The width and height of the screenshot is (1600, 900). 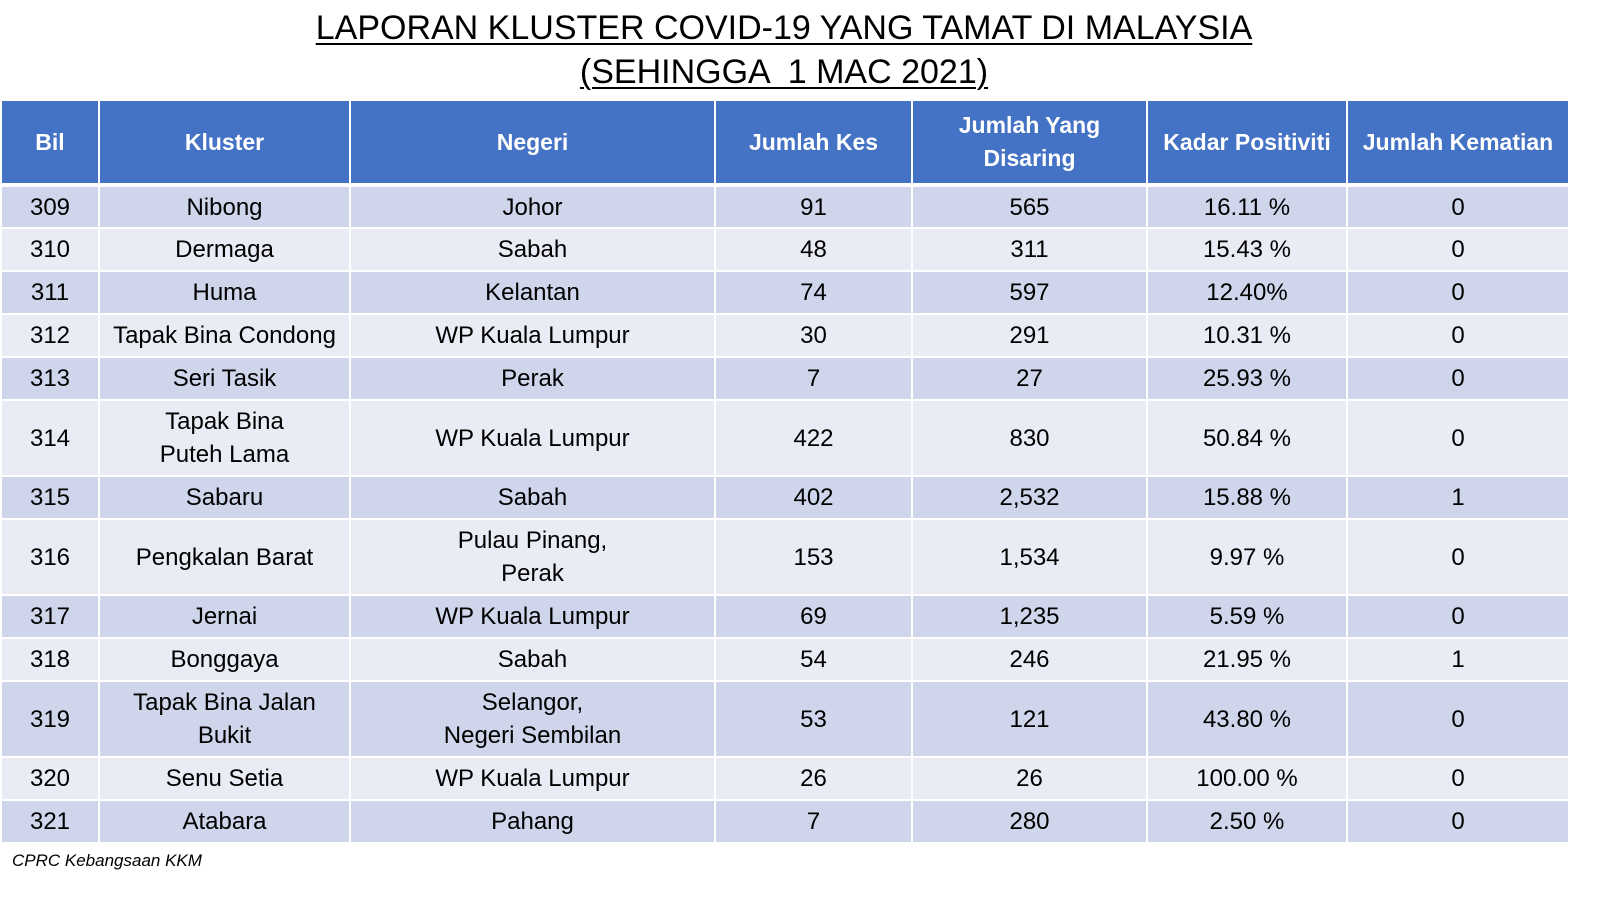 I want to click on header-jumlah-kes: Jumlah Kes, so click(x=813, y=144).